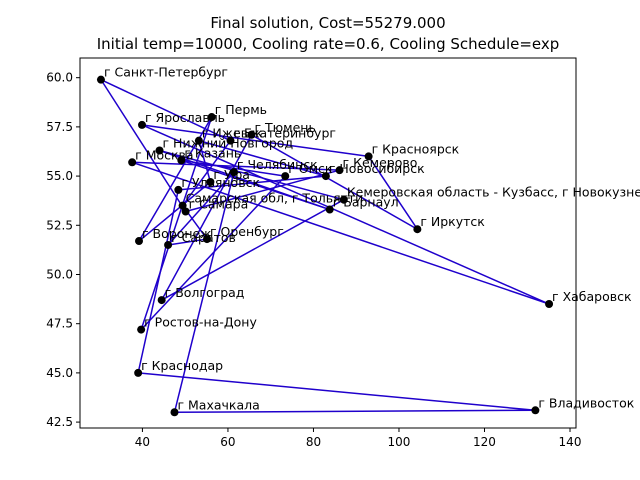 The width and height of the screenshot is (640, 480). I want to click on x-tick-label: 60, so click(227, 442).